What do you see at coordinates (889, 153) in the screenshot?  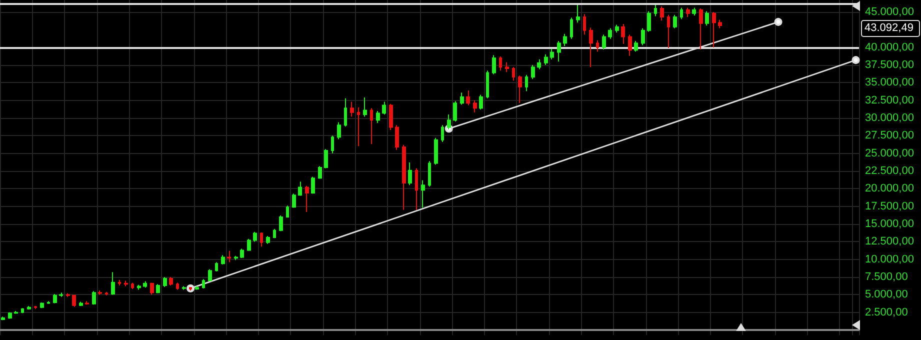 I see `y-tick-label: 25.000,00` at bounding box center [889, 153].